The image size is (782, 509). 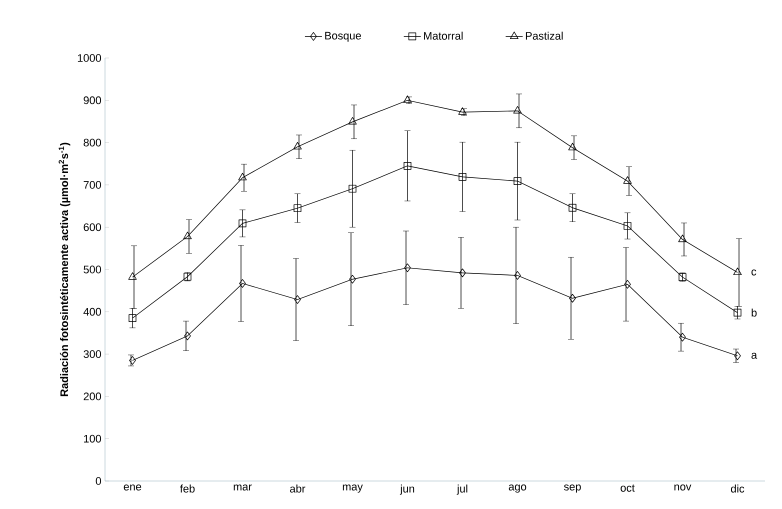 What do you see at coordinates (93, 227) in the screenshot?
I see `y-tick-label: 600` at bounding box center [93, 227].